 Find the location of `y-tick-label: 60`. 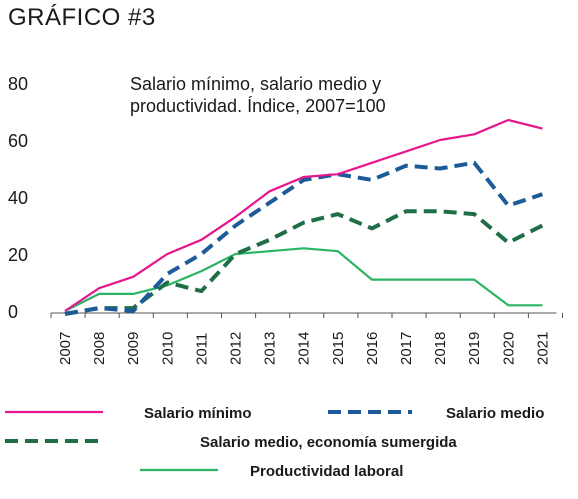

y-tick-label: 60 is located at coordinates (18, 141).